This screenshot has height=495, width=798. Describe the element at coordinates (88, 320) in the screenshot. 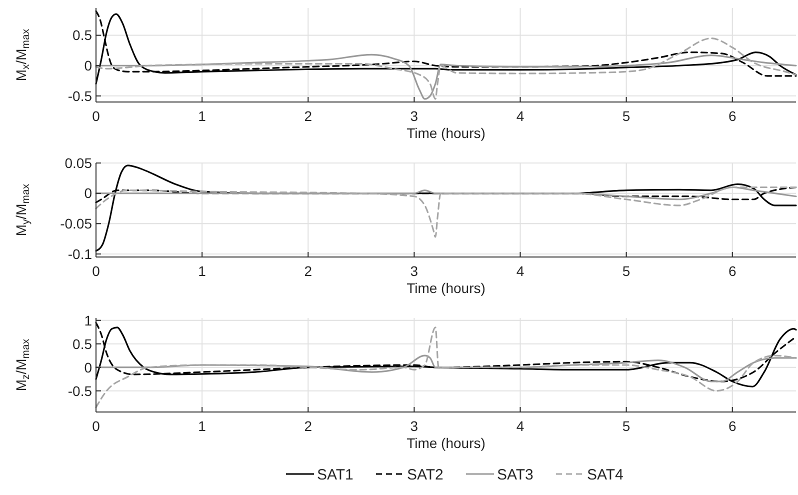

I see `y-tick-label: 1` at that location.